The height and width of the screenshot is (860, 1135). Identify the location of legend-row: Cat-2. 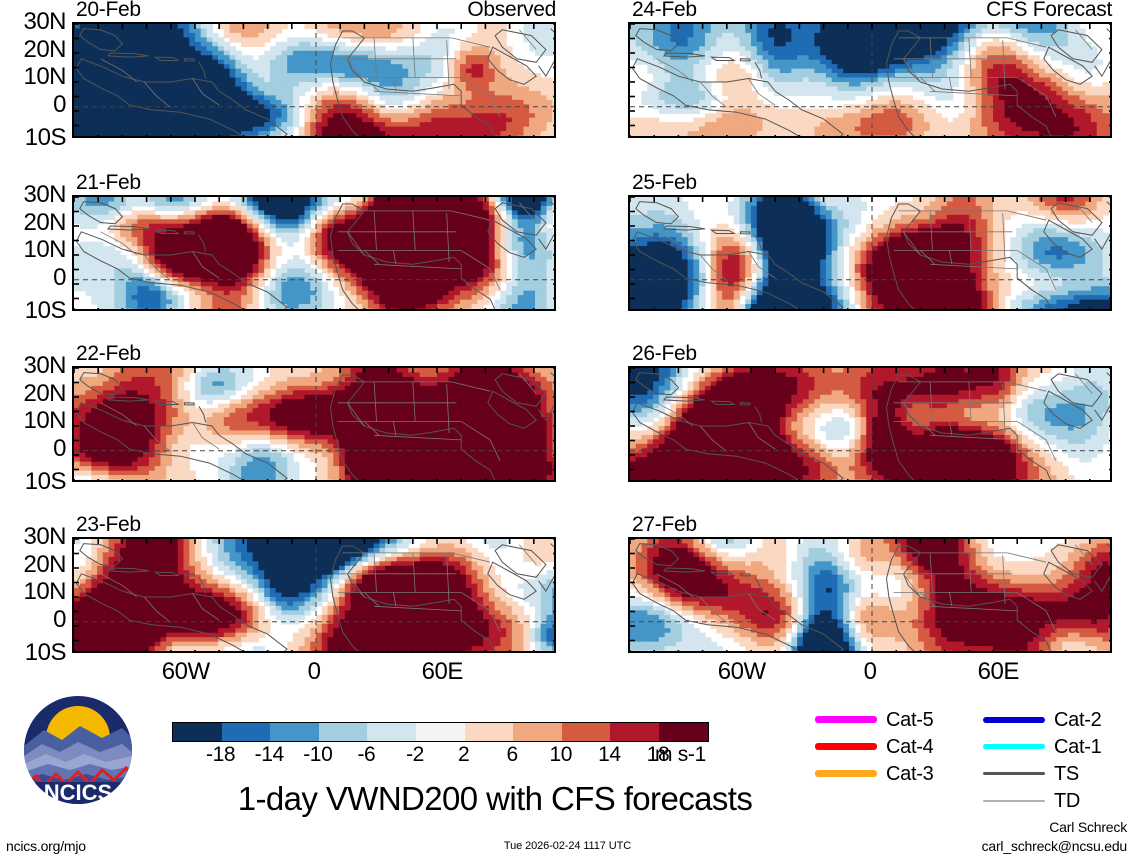
(1042, 719).